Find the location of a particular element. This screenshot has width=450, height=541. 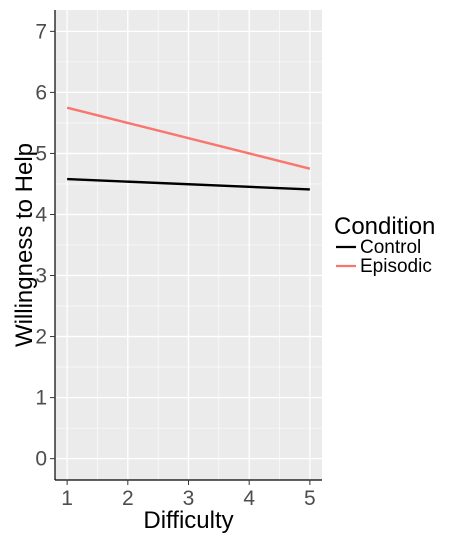

legend-label-control: Control is located at coordinates (390, 247).